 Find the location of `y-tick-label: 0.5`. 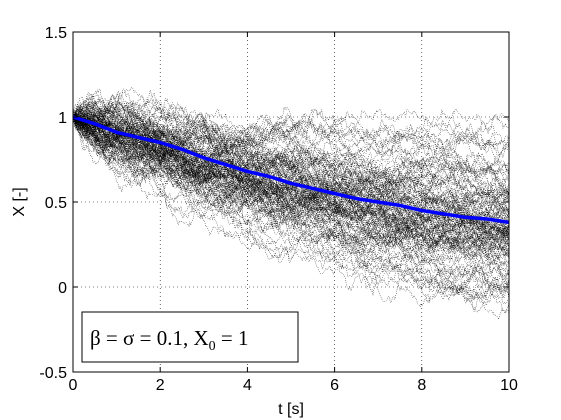

y-tick-label: 0.5 is located at coordinates (56, 203).